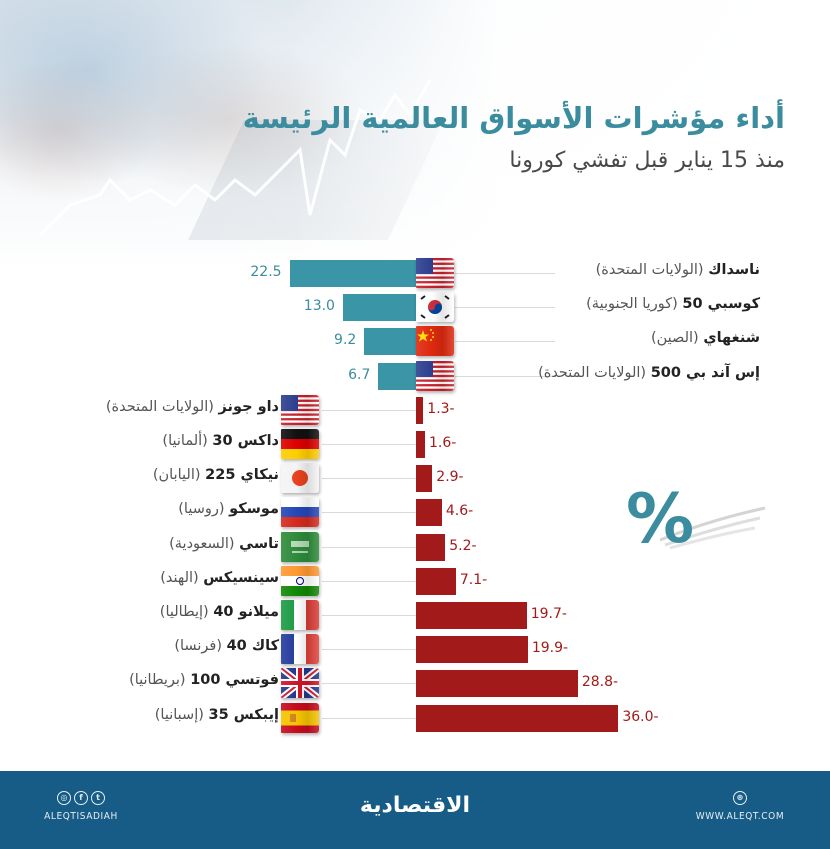 The width and height of the screenshot is (830, 849). Describe the element at coordinates (442, 443) in the screenshot. I see `value-label: 1.6-` at that location.